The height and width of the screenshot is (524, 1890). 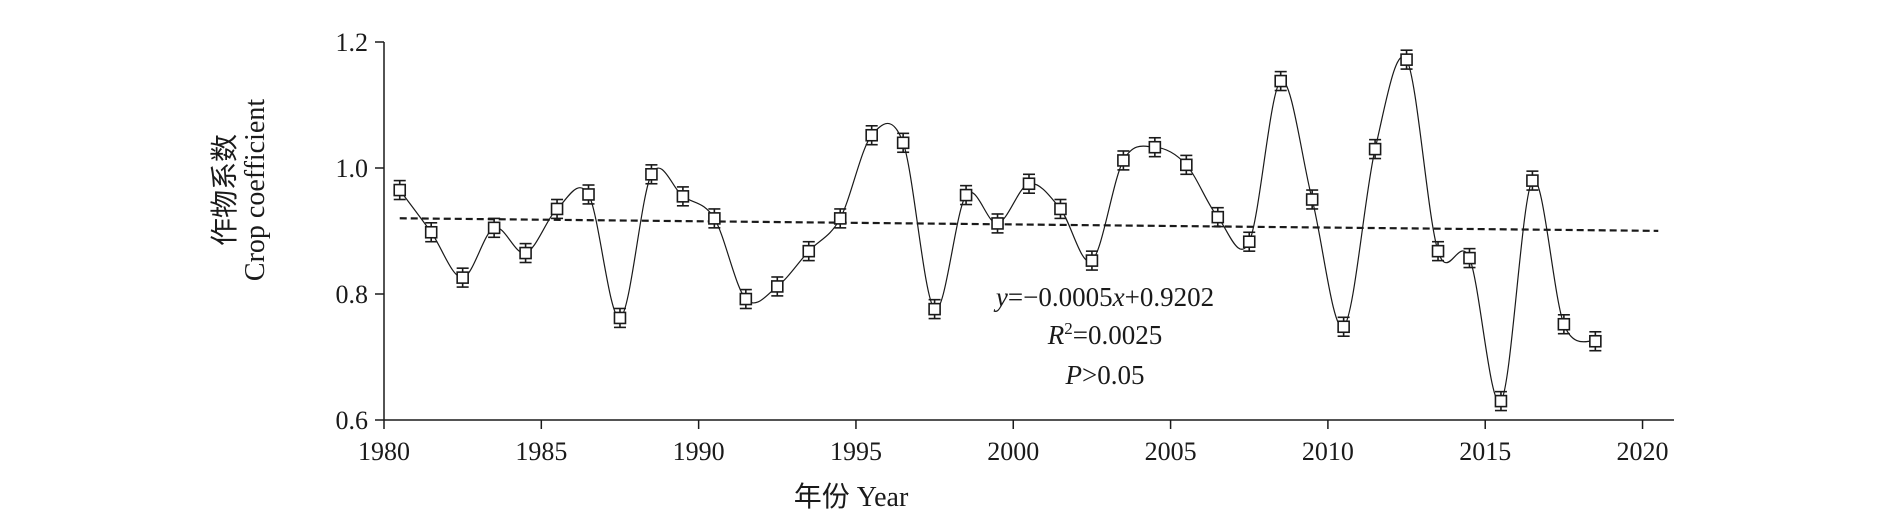 I want to click on x-tick-label: 1980, so click(x=384, y=451).